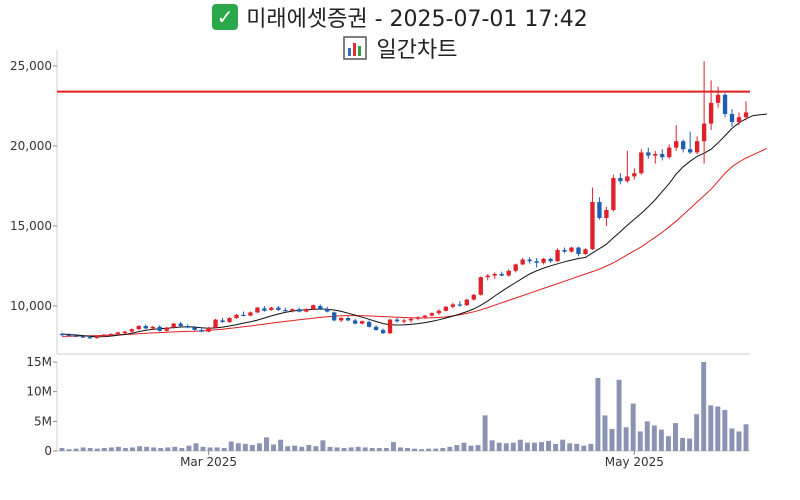 The width and height of the screenshot is (800, 500). Describe the element at coordinates (225, 17) in the screenshot. I see `check-mark-icon: ✓` at that location.